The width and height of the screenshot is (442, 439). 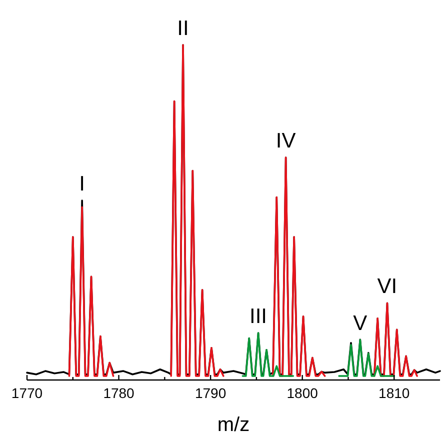 I want to click on annotation: VI, so click(x=387, y=286).